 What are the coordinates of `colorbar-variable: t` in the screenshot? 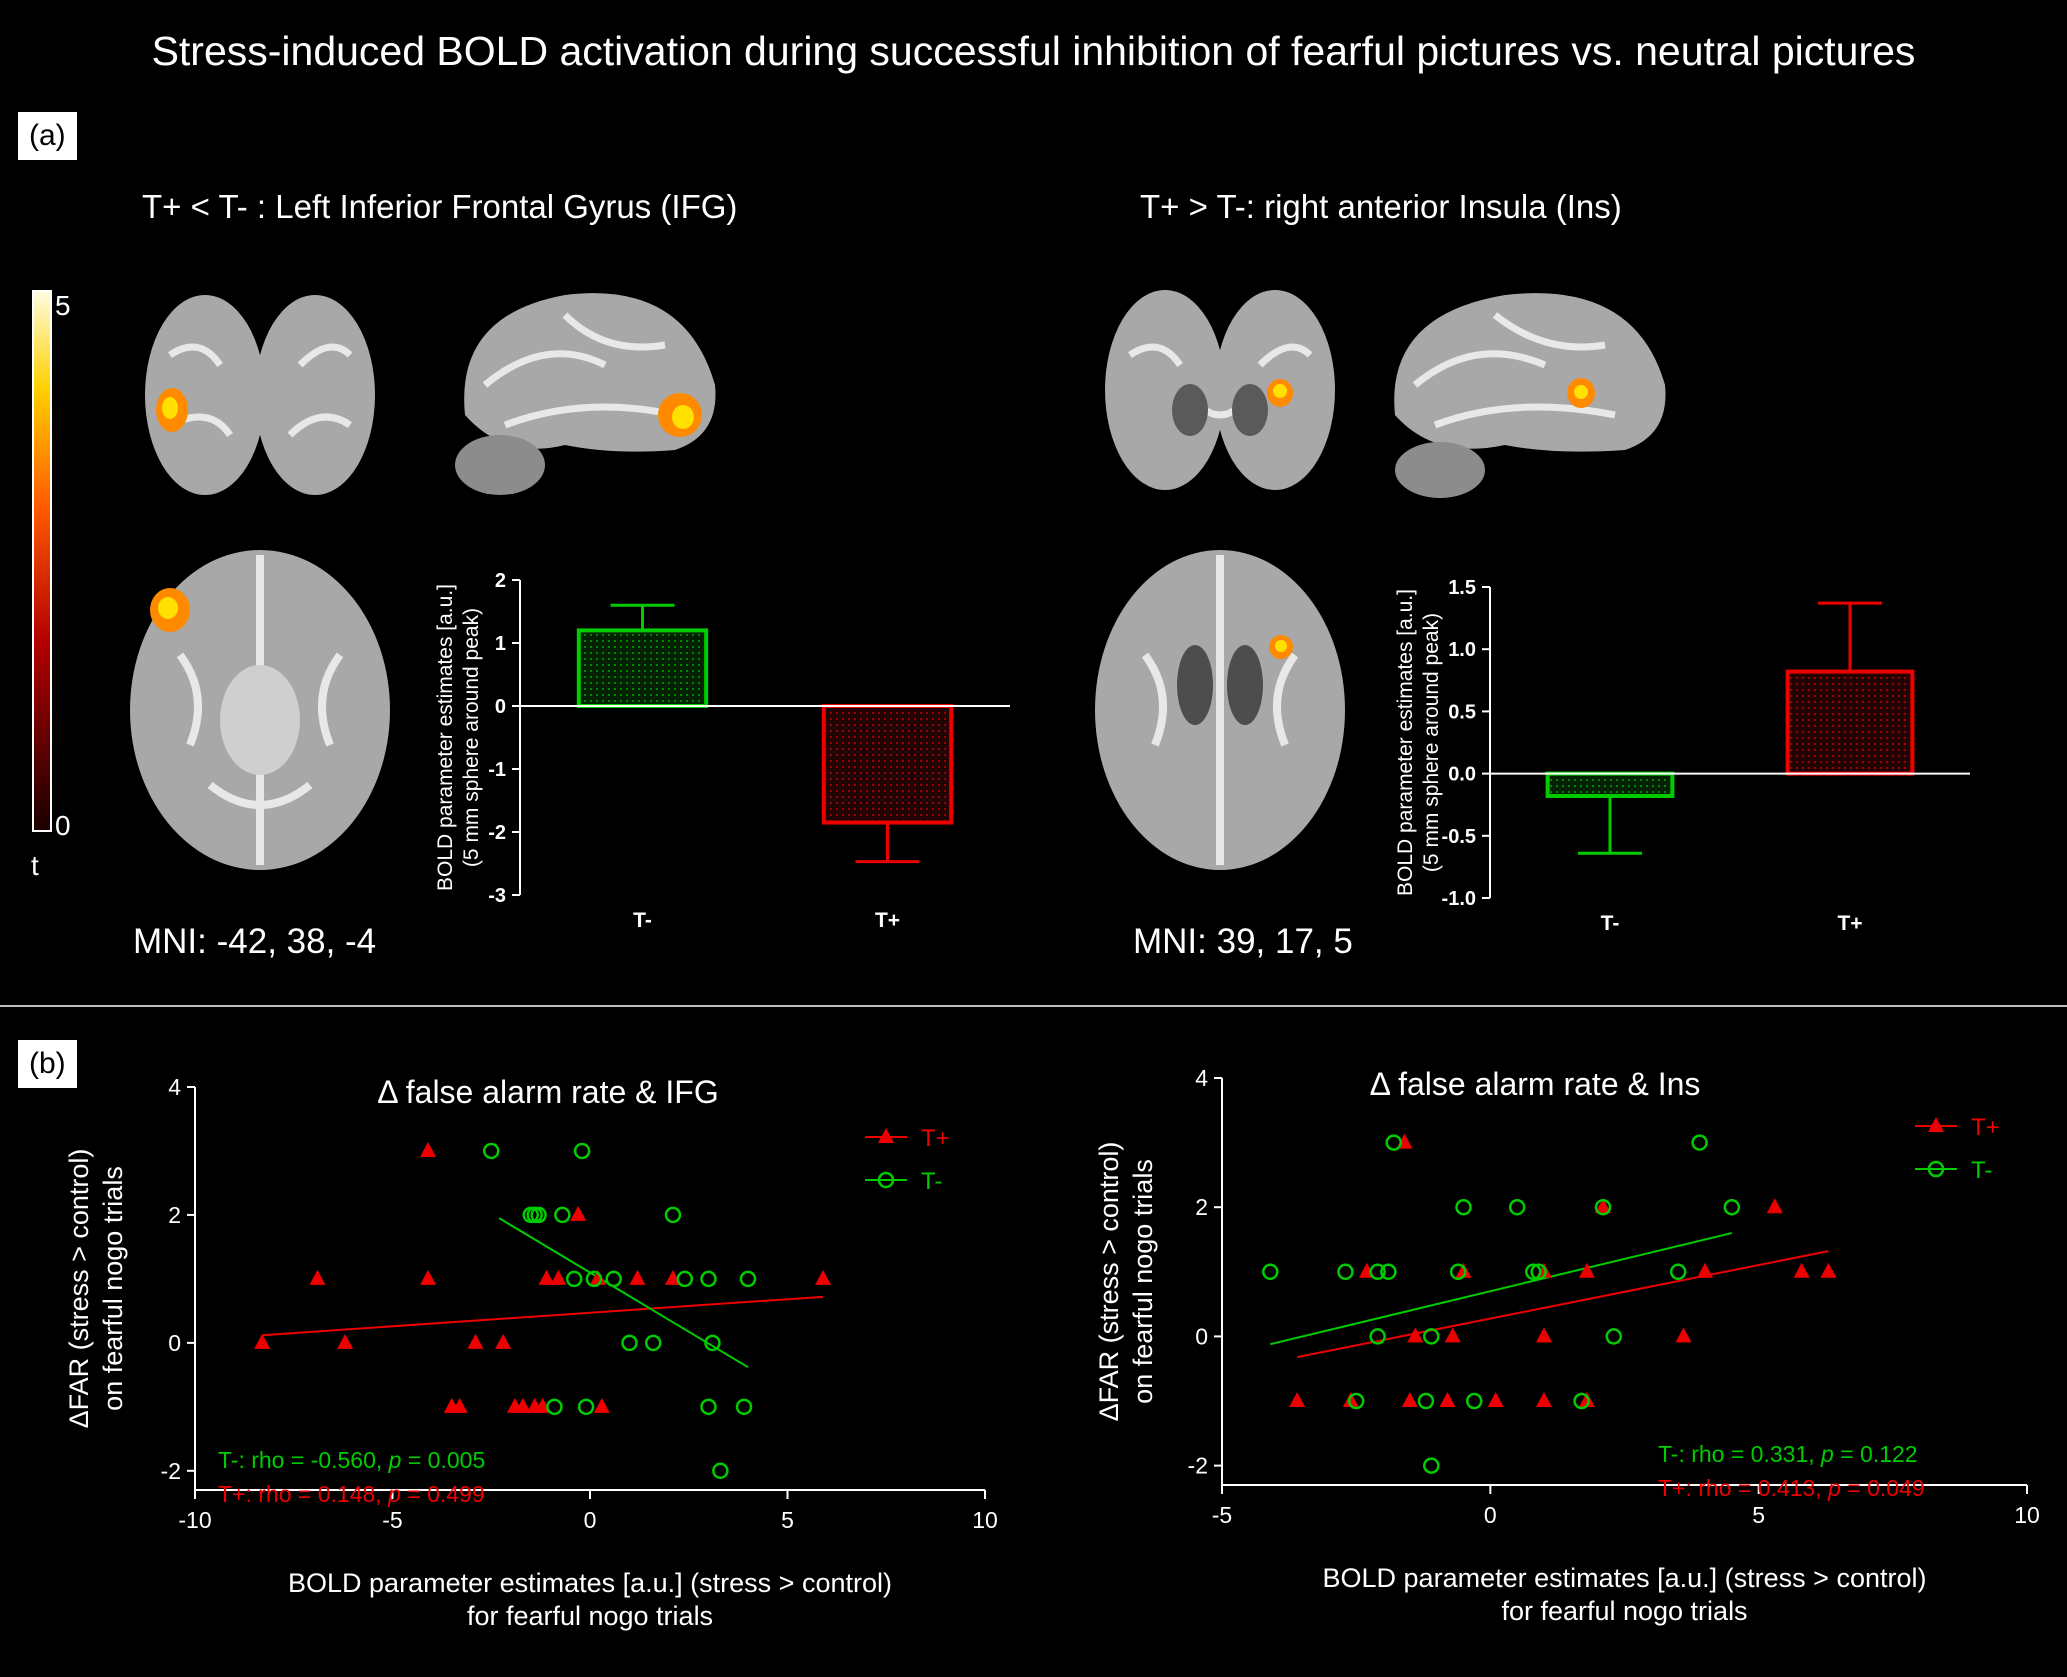 It's located at (35, 865).